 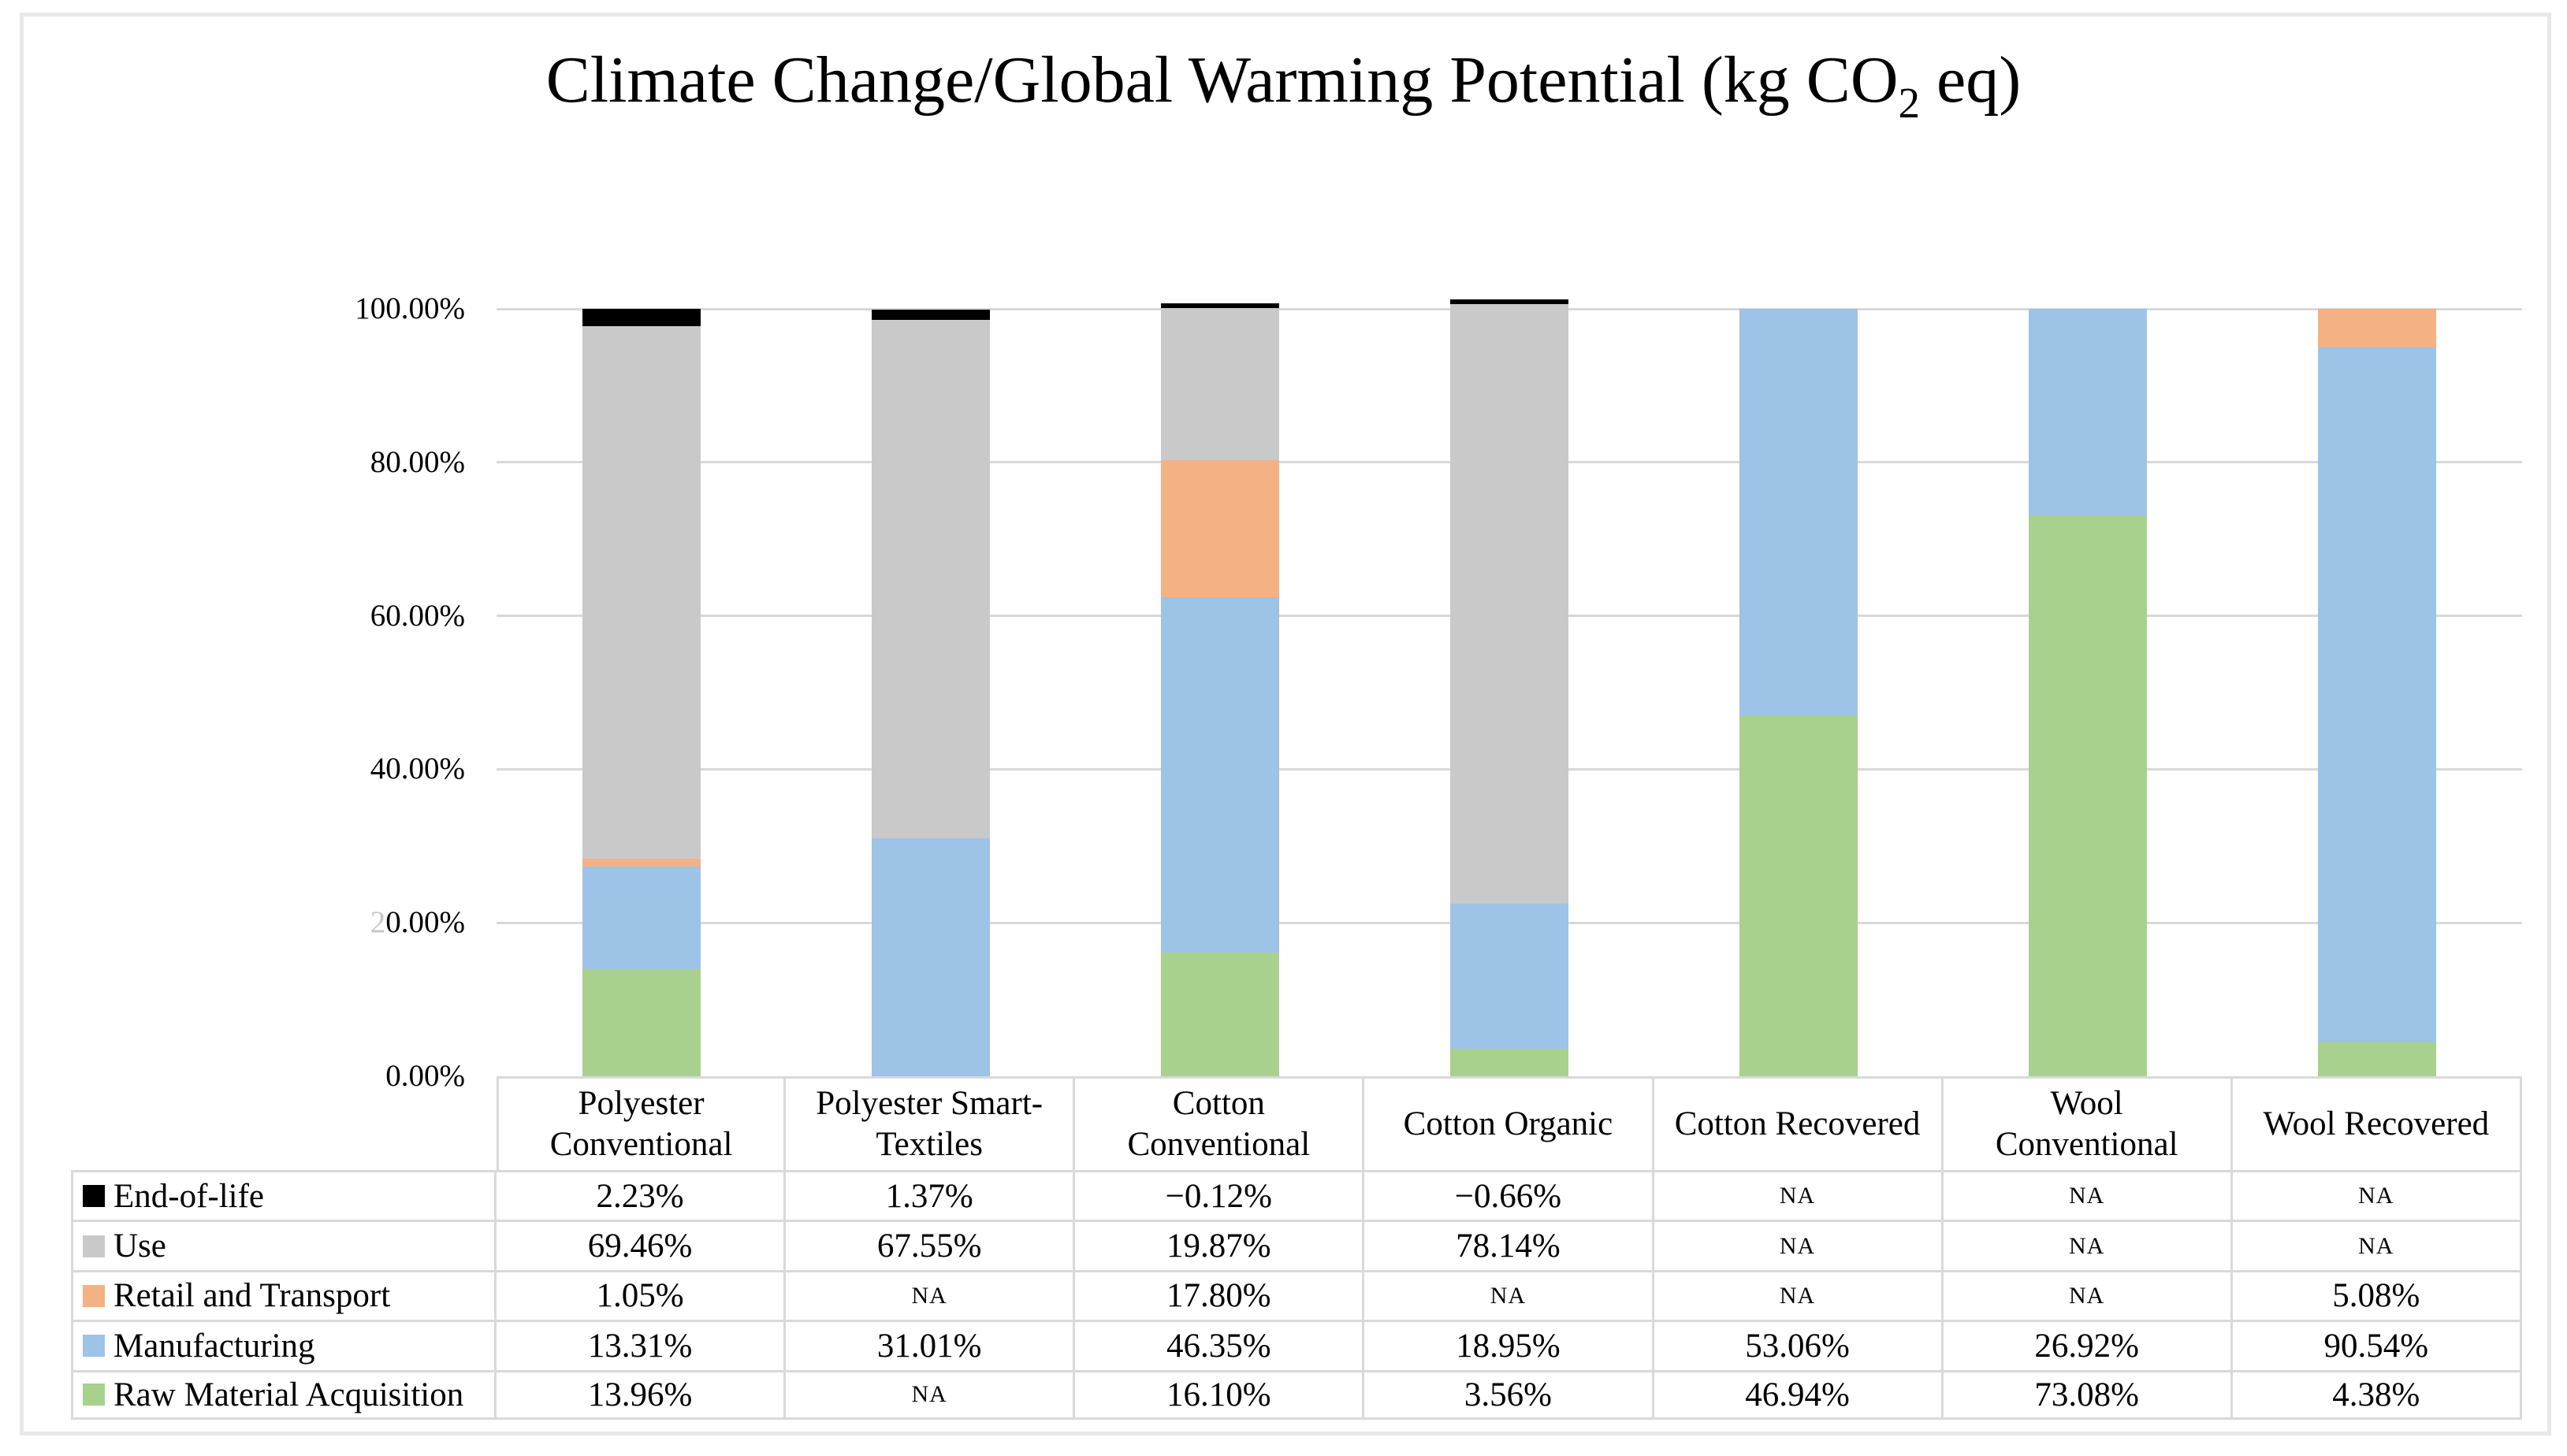 I want to click on legend-swatch-end-of-life, so click(x=94, y=1196).